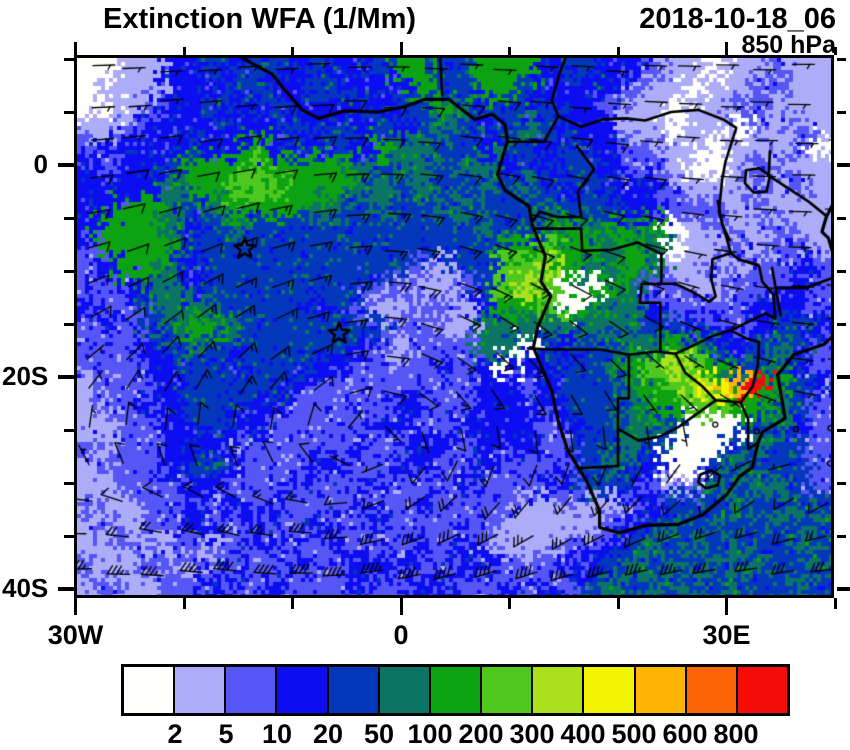 The height and width of the screenshot is (750, 850). Describe the element at coordinates (737, 19) in the screenshot. I see `plot-datetime: 2018-10-18_06` at that location.